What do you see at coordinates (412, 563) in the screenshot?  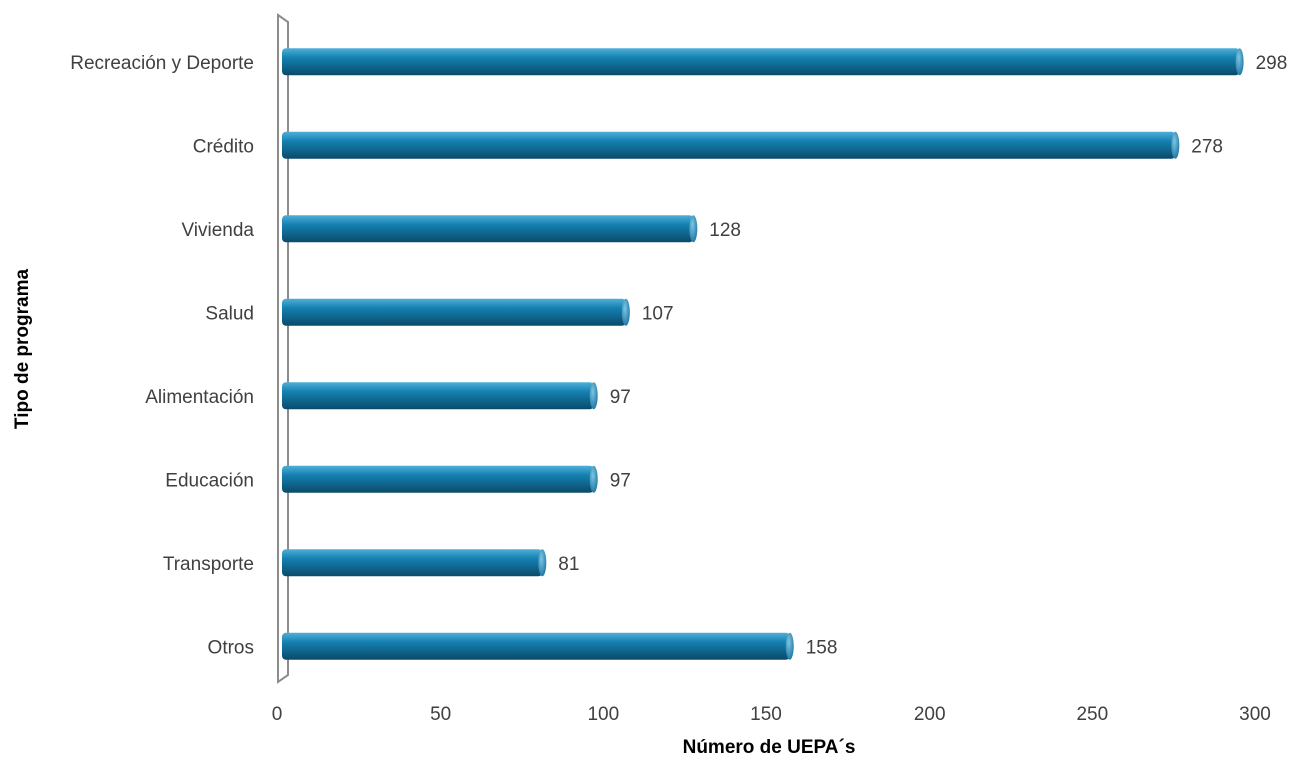 I see `bar-transporte` at bounding box center [412, 563].